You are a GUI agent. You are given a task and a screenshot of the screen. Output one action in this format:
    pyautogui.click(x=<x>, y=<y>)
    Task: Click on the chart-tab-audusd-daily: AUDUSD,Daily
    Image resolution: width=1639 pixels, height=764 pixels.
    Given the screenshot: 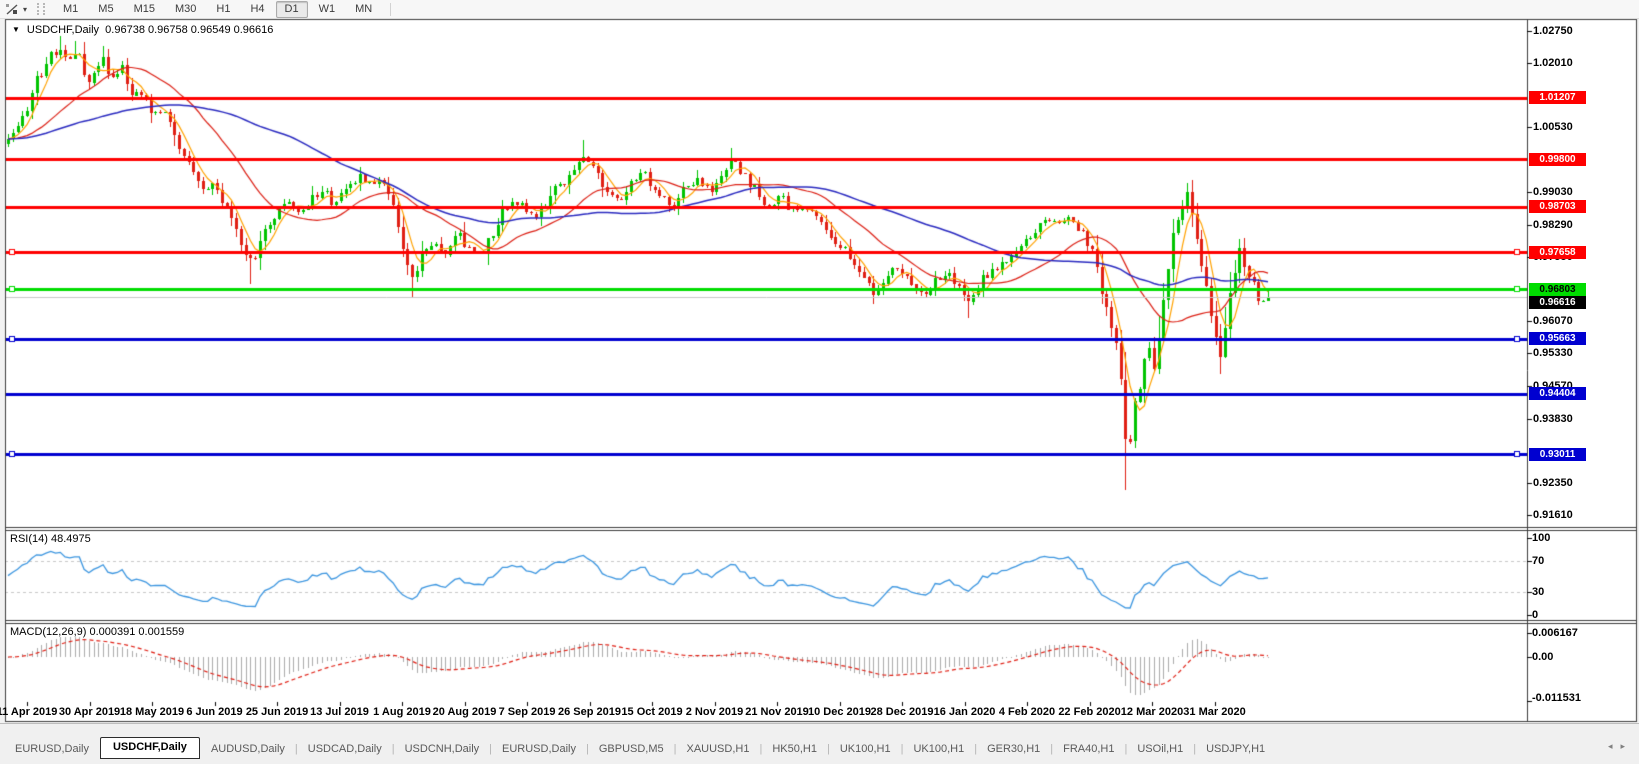 What is the action you would take?
    pyautogui.click(x=247, y=749)
    